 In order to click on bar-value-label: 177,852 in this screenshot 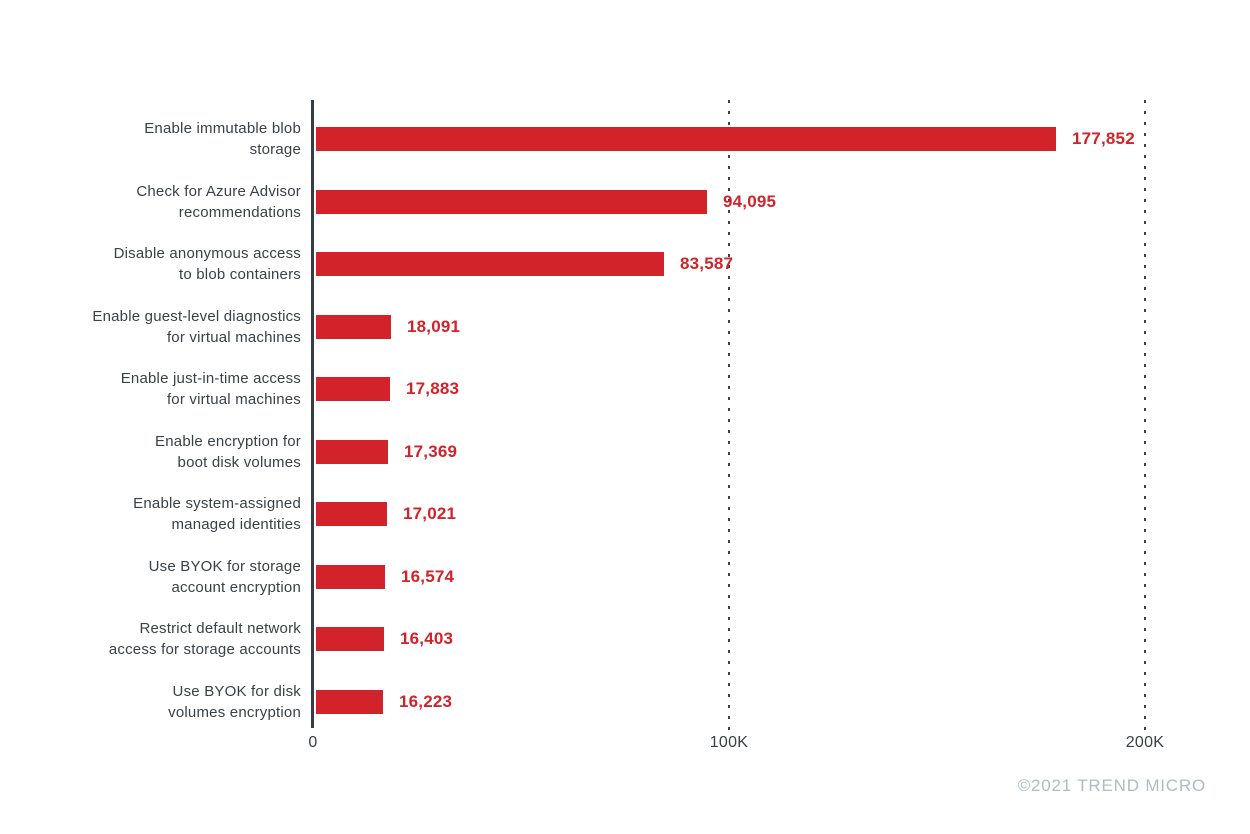, I will do `click(1103, 139)`.